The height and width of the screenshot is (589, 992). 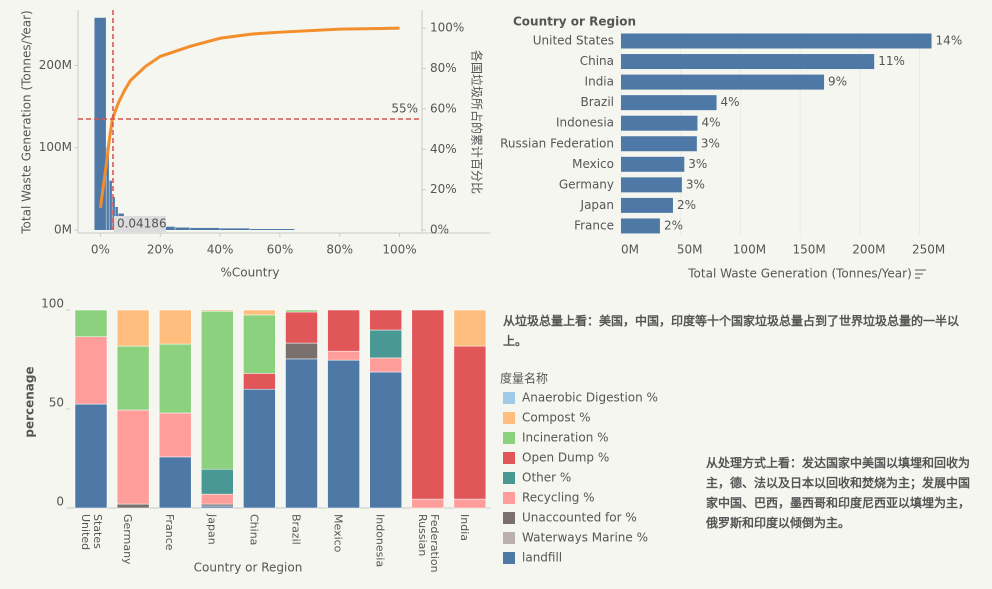 I want to click on reference-label: 0.04186, so click(x=142, y=224).